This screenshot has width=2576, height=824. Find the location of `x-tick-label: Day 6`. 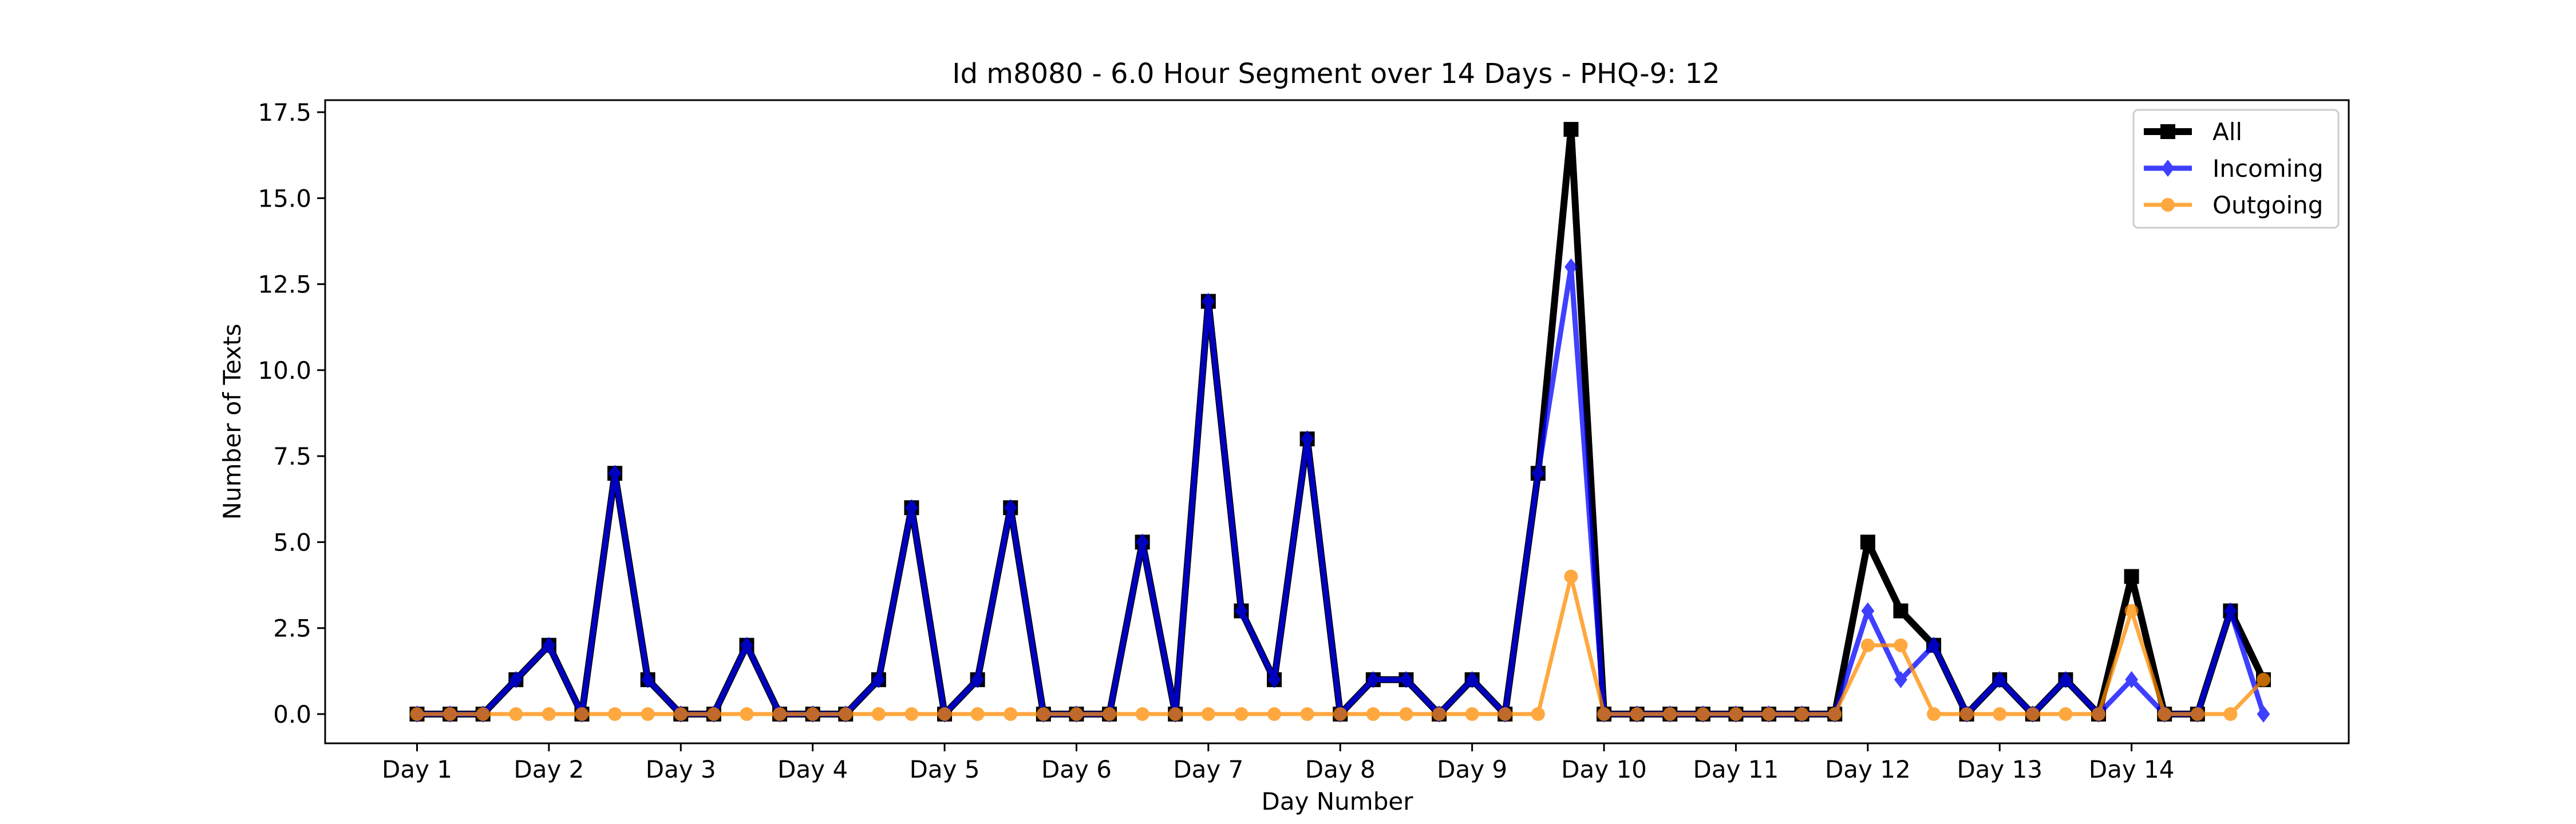

x-tick-label: Day 6 is located at coordinates (1076, 769).